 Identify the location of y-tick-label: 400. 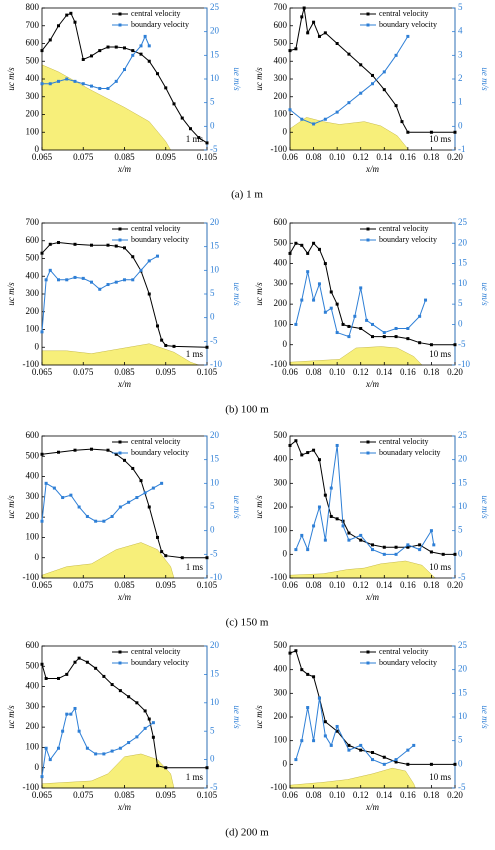
(33, 275).